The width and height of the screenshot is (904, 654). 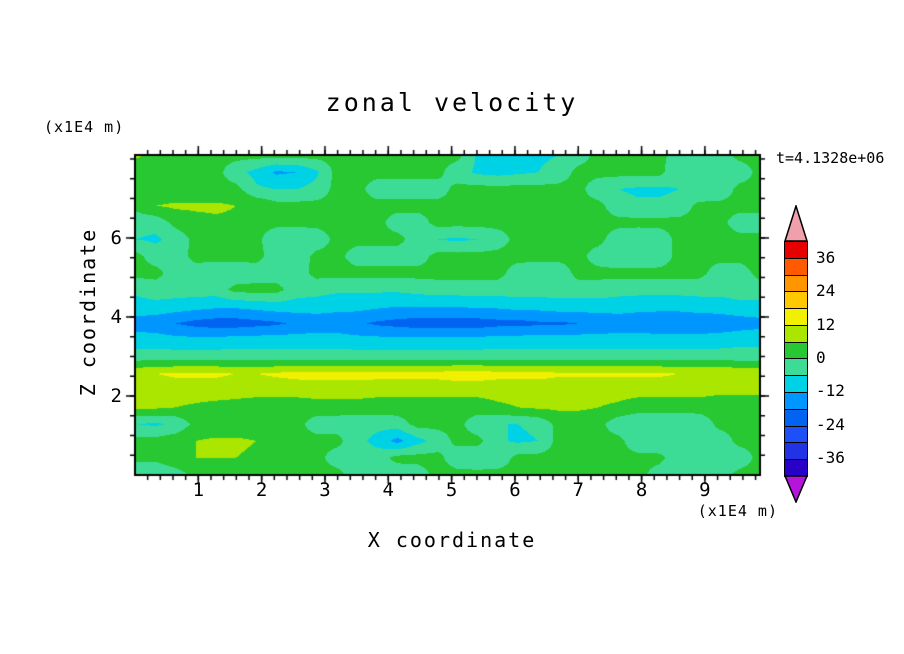 I want to click on colorbar-tick-label: 36, so click(x=826, y=257).